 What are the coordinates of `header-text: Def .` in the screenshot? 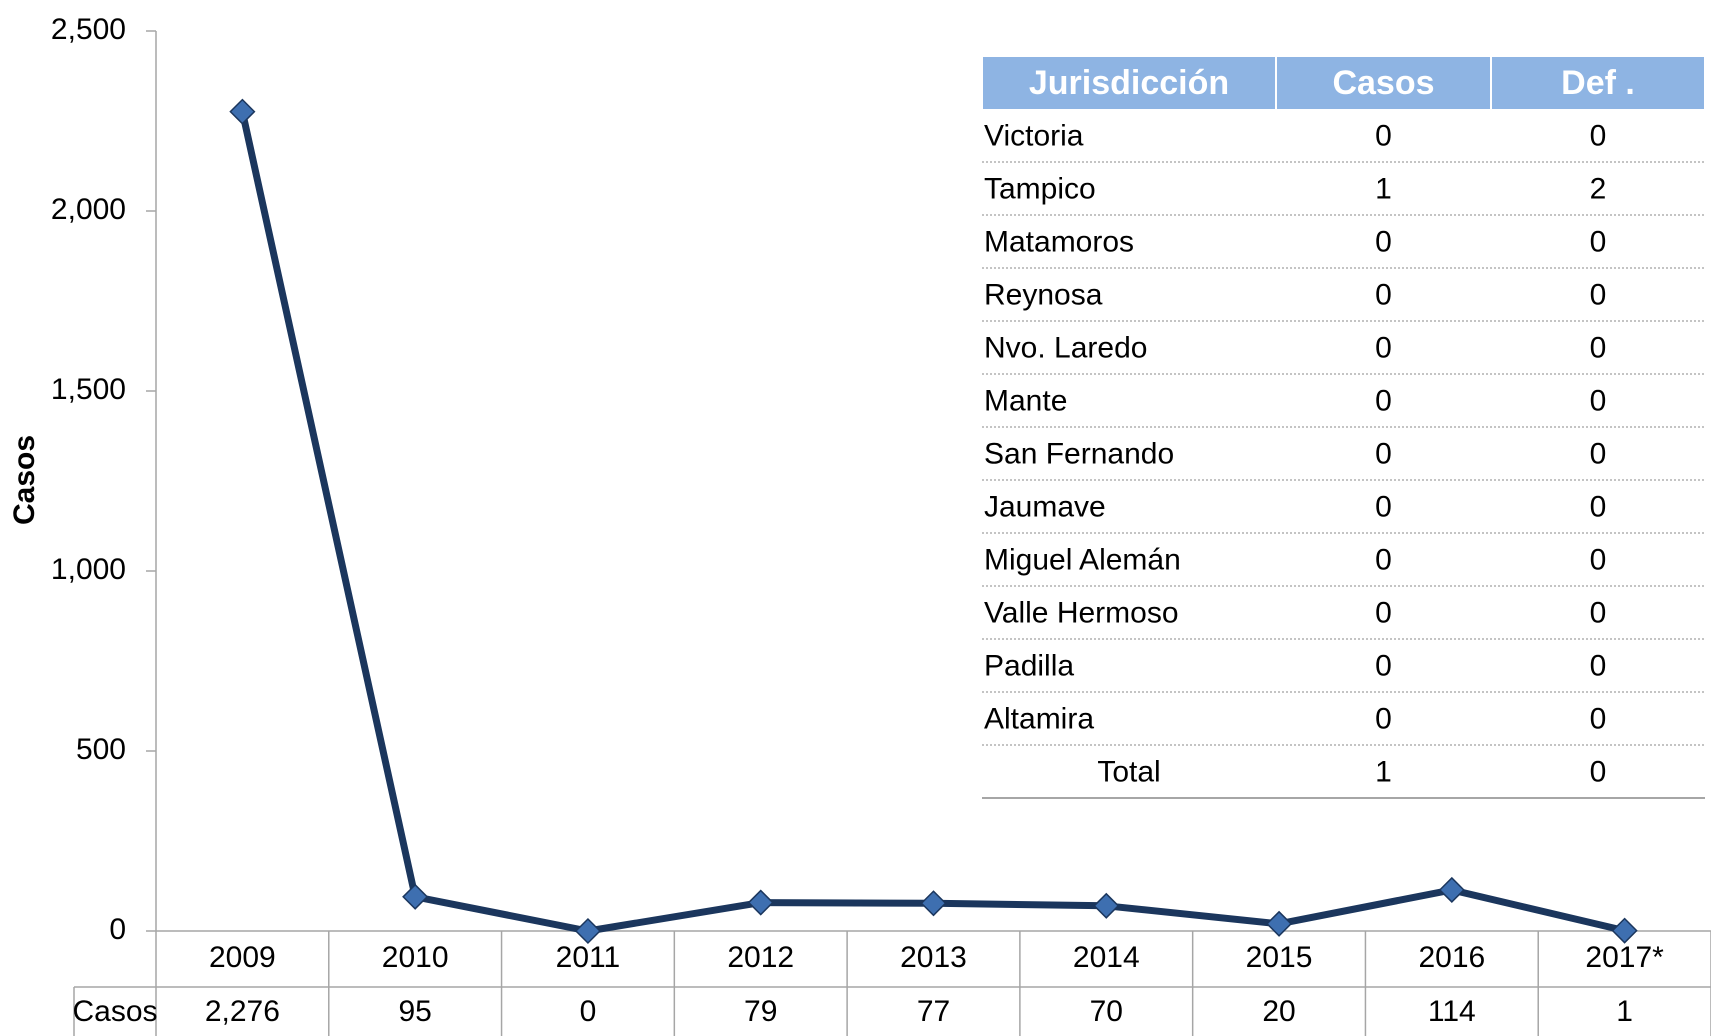 It's located at (1598, 83).